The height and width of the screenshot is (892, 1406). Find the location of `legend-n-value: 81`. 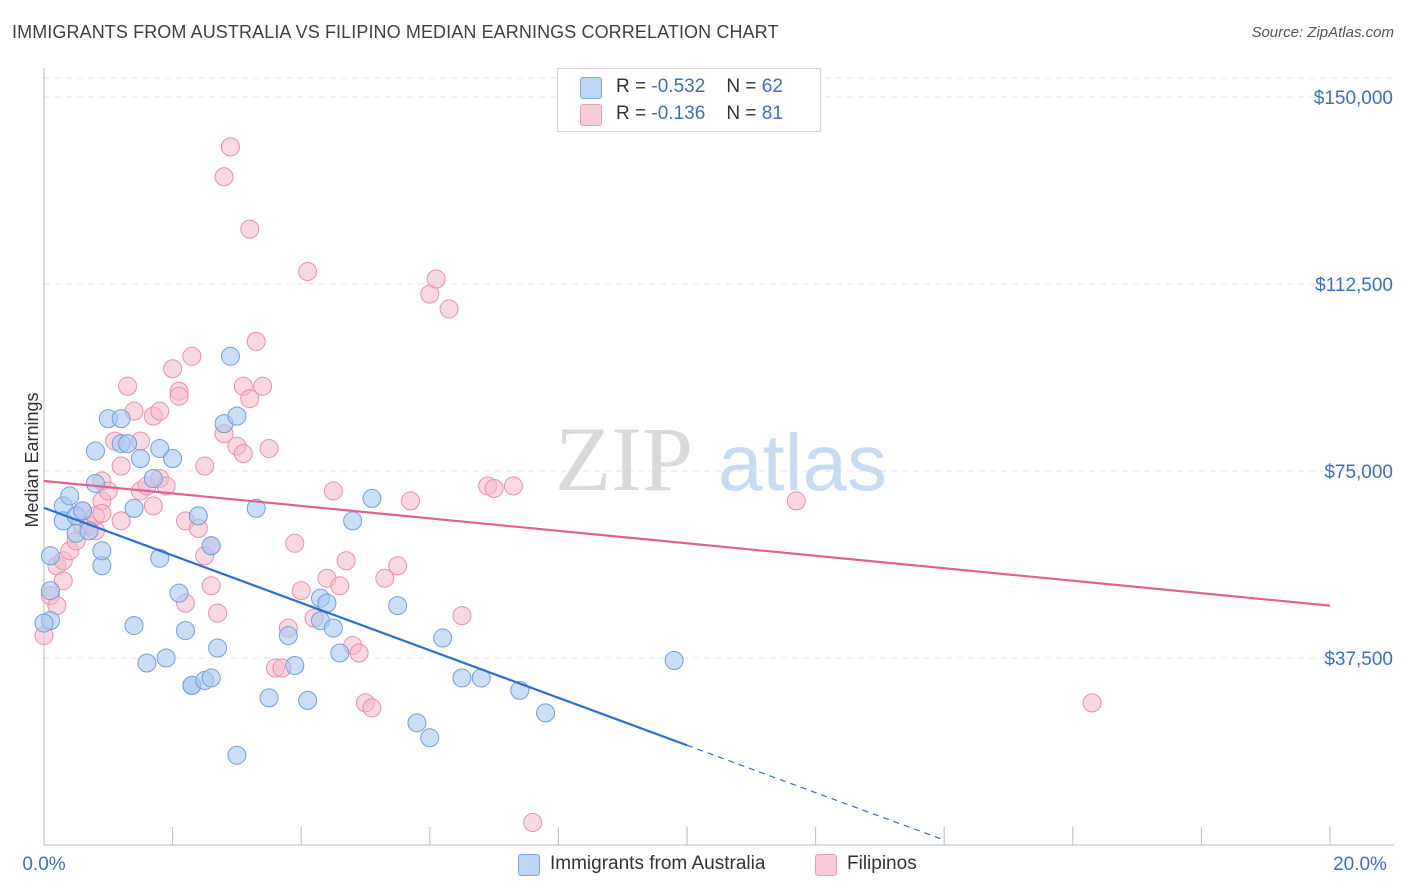

legend-n-value: 81 is located at coordinates (772, 113).